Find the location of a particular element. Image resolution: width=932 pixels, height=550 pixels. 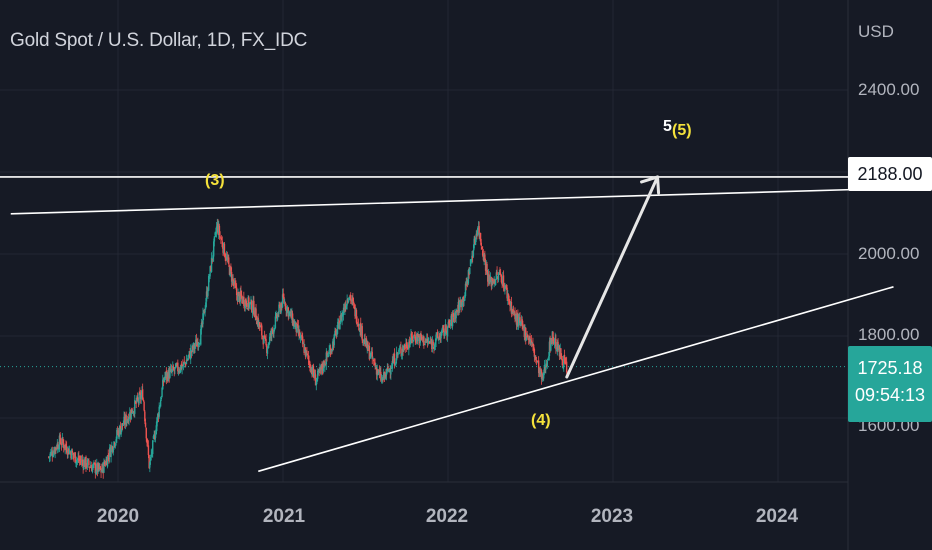

chart-title: Gold Spot / U.S. Dollar, 1D, FX_IDC is located at coordinates (159, 40).